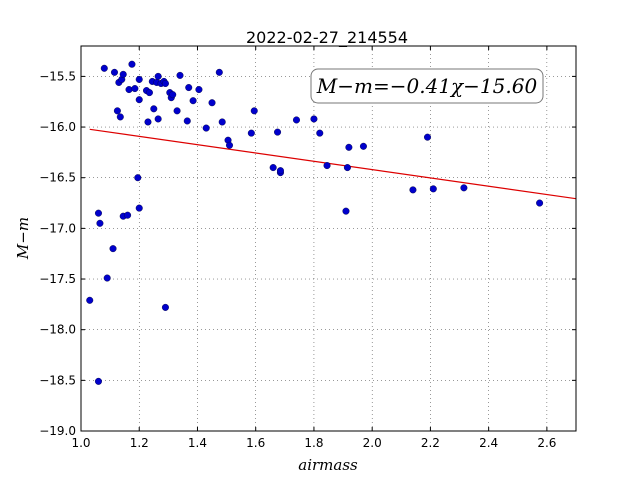  Describe the element at coordinates (23, 238) in the screenshot. I see `y-axis-label: M−m` at that location.